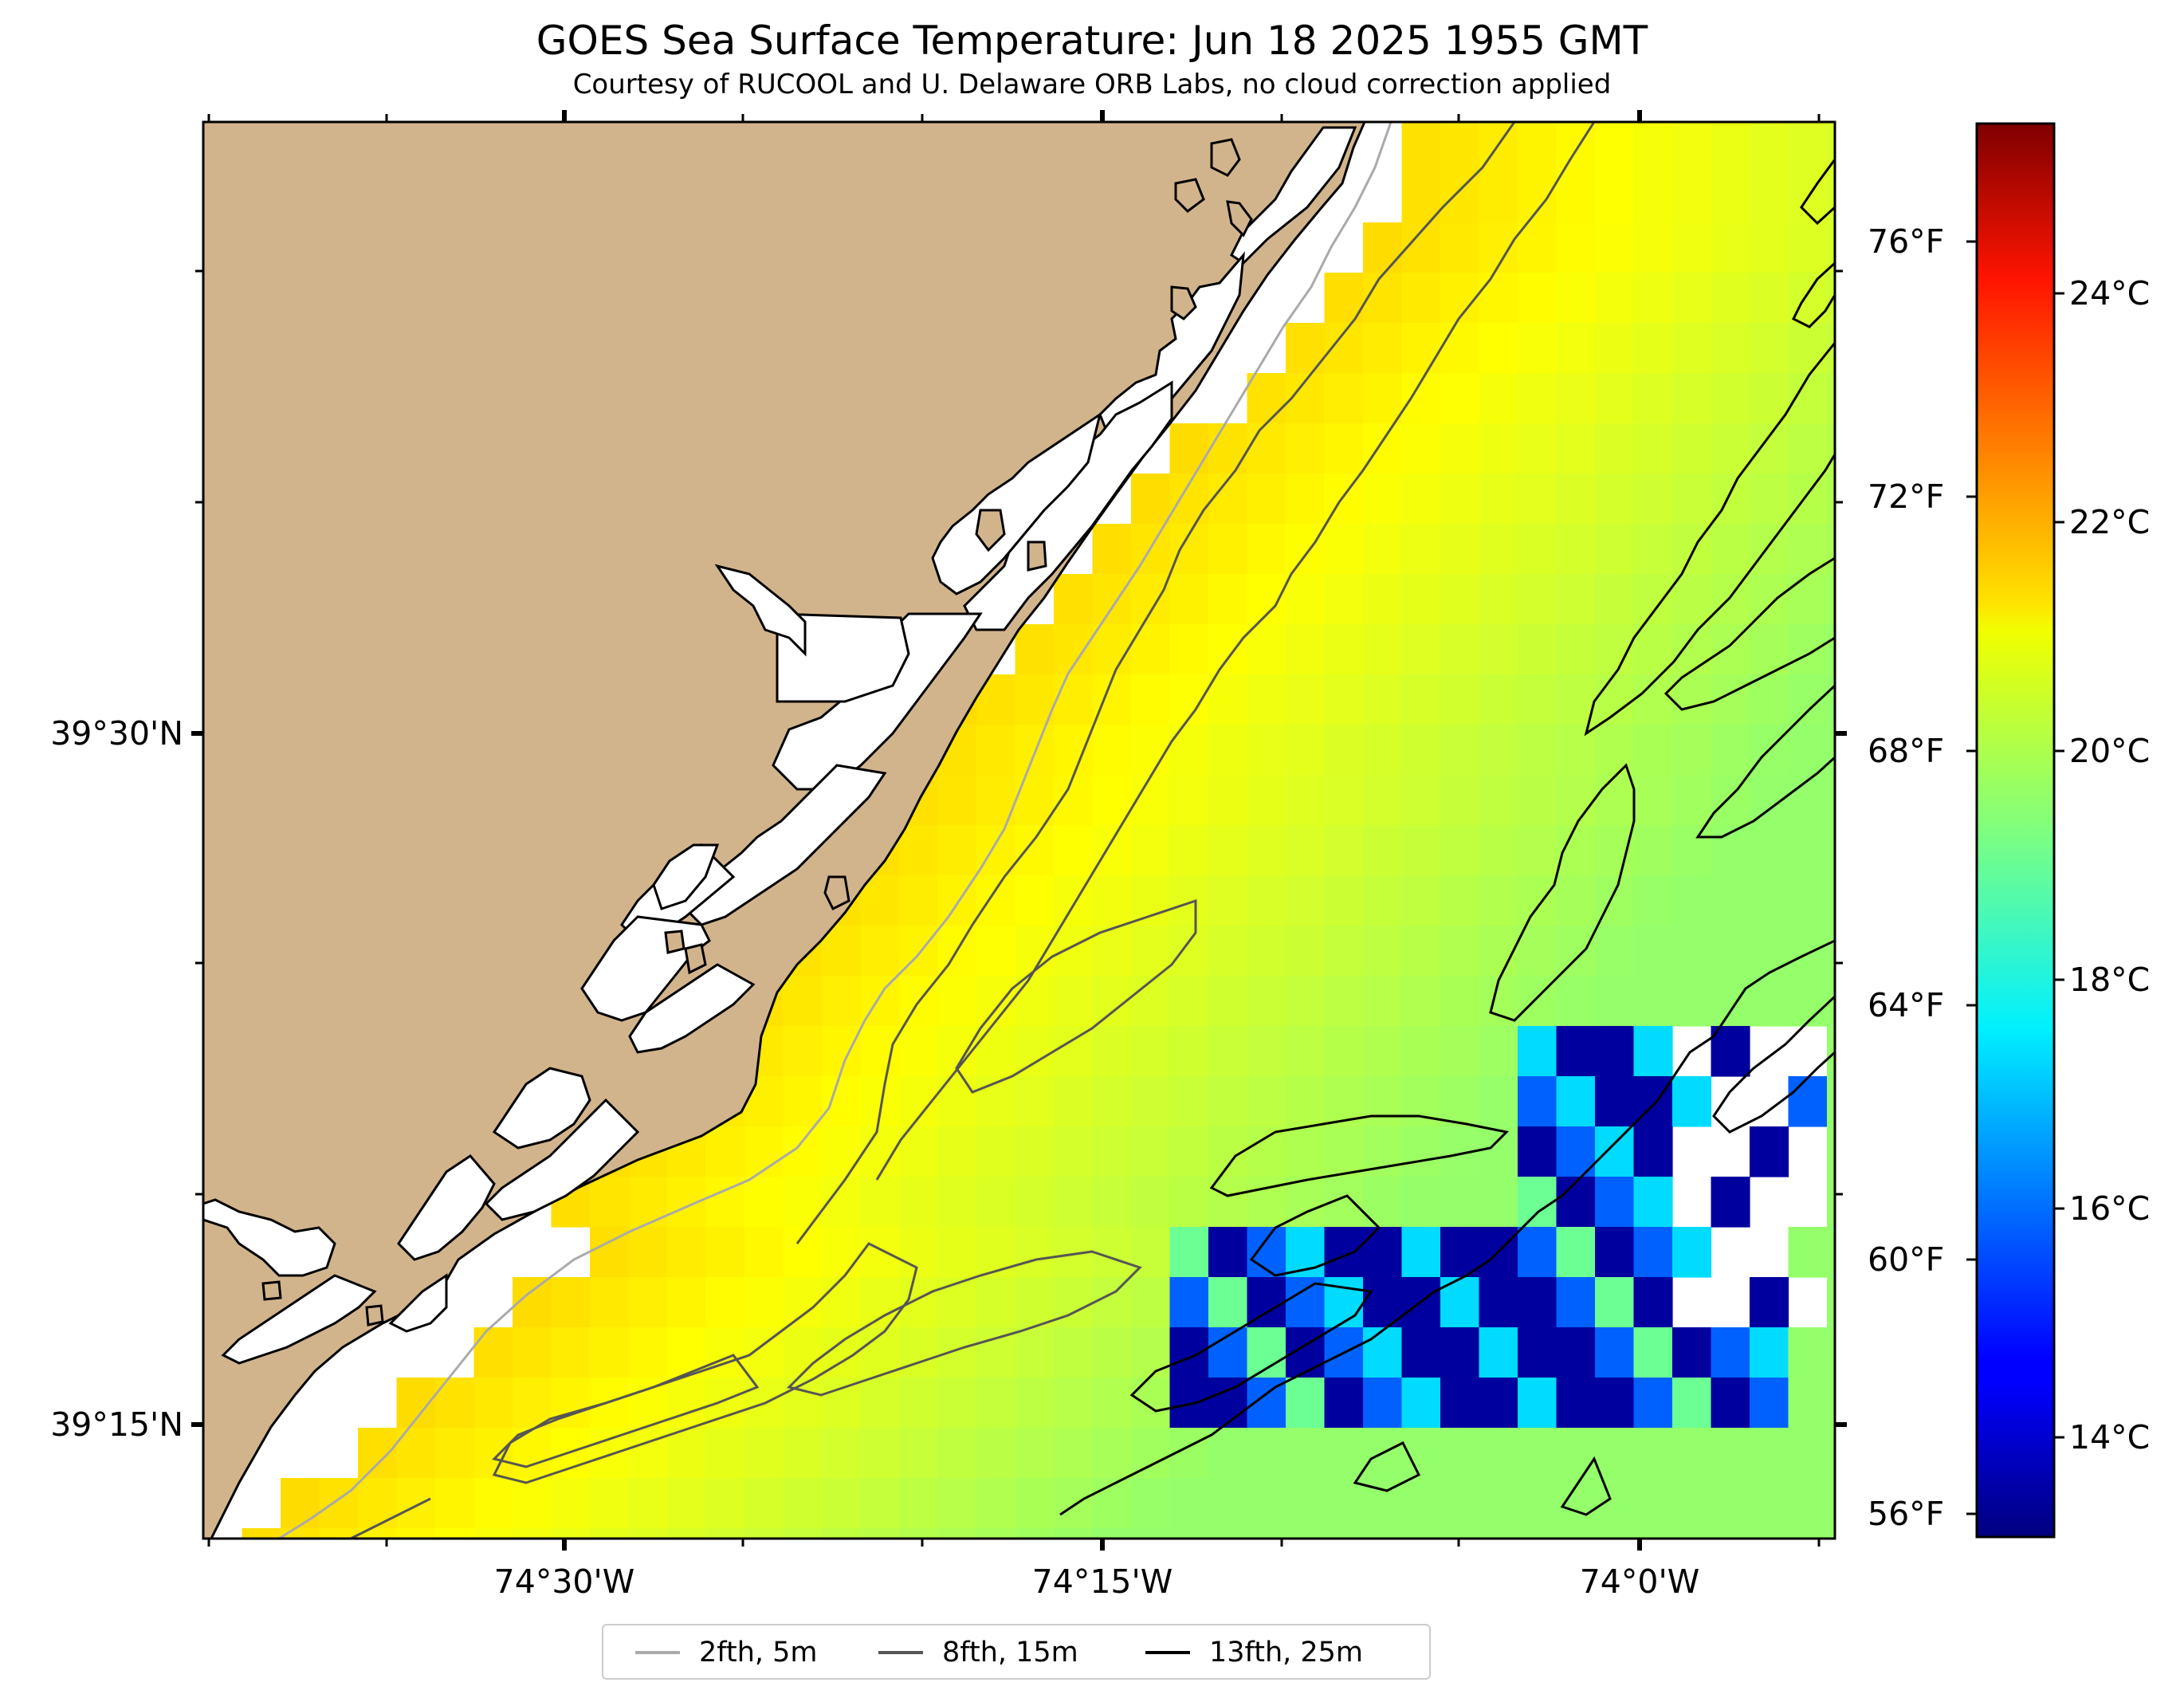 The image size is (2184, 1698). I want to click on contour-legend: 2fth, 5m 8fth, 15m 13fth, 25m, so click(1016, 1652).